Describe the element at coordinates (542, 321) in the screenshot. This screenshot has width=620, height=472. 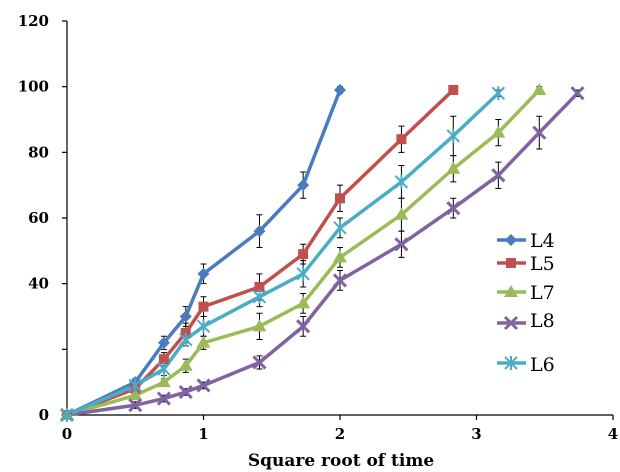
I see `legend-label-l8: L8` at that location.